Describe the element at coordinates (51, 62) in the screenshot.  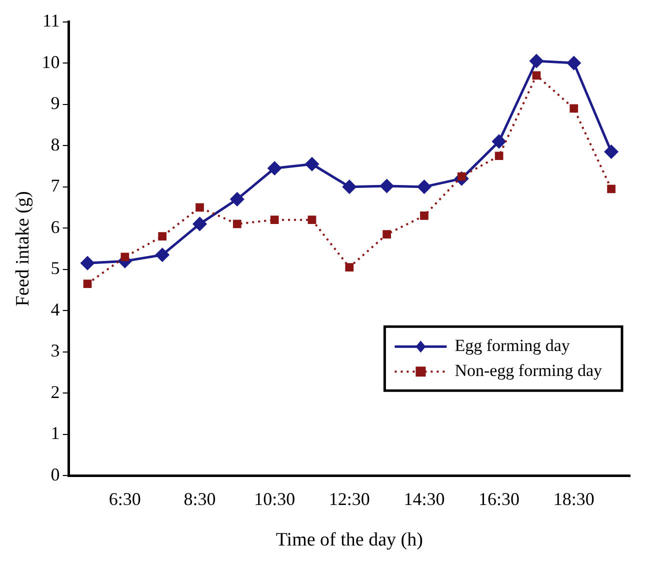
I see `y-tick-label: 10` at that location.